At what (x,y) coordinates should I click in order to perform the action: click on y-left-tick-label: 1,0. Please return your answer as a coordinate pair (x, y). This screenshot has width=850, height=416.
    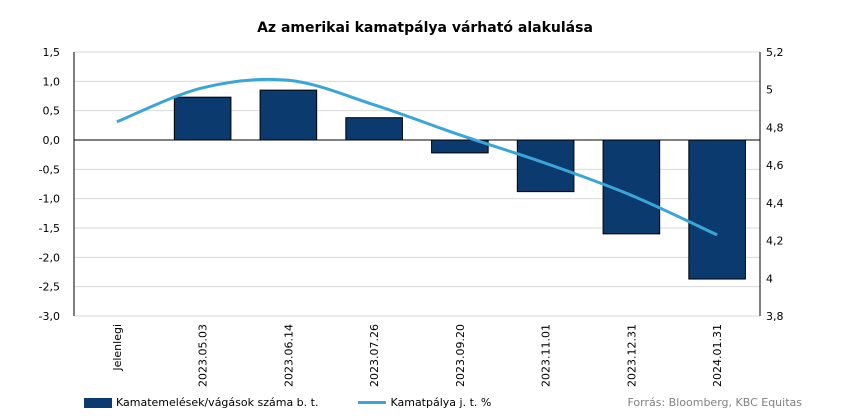
    Looking at the image, I should click on (52, 81).